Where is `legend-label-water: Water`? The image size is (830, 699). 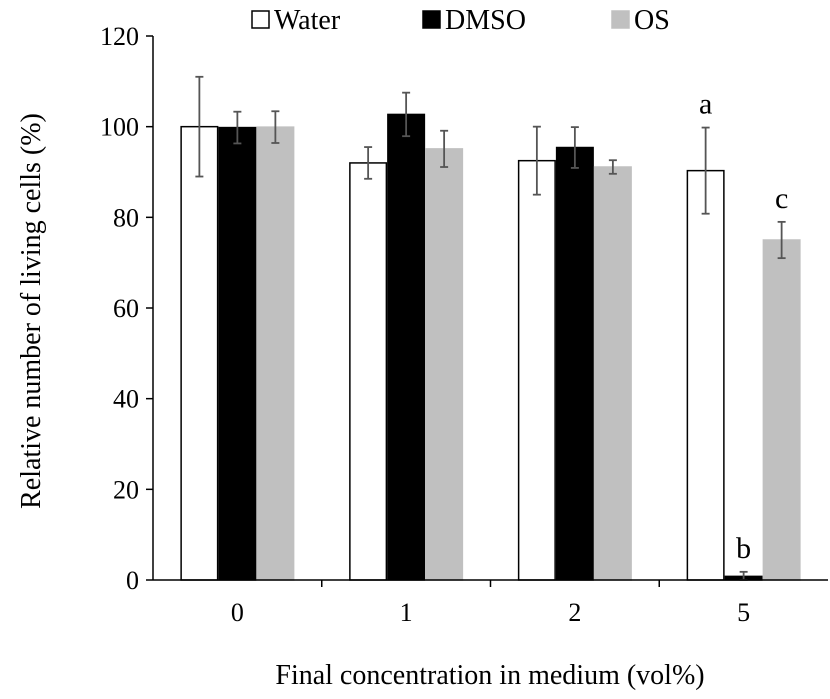
legend-label-water: Water is located at coordinates (307, 20).